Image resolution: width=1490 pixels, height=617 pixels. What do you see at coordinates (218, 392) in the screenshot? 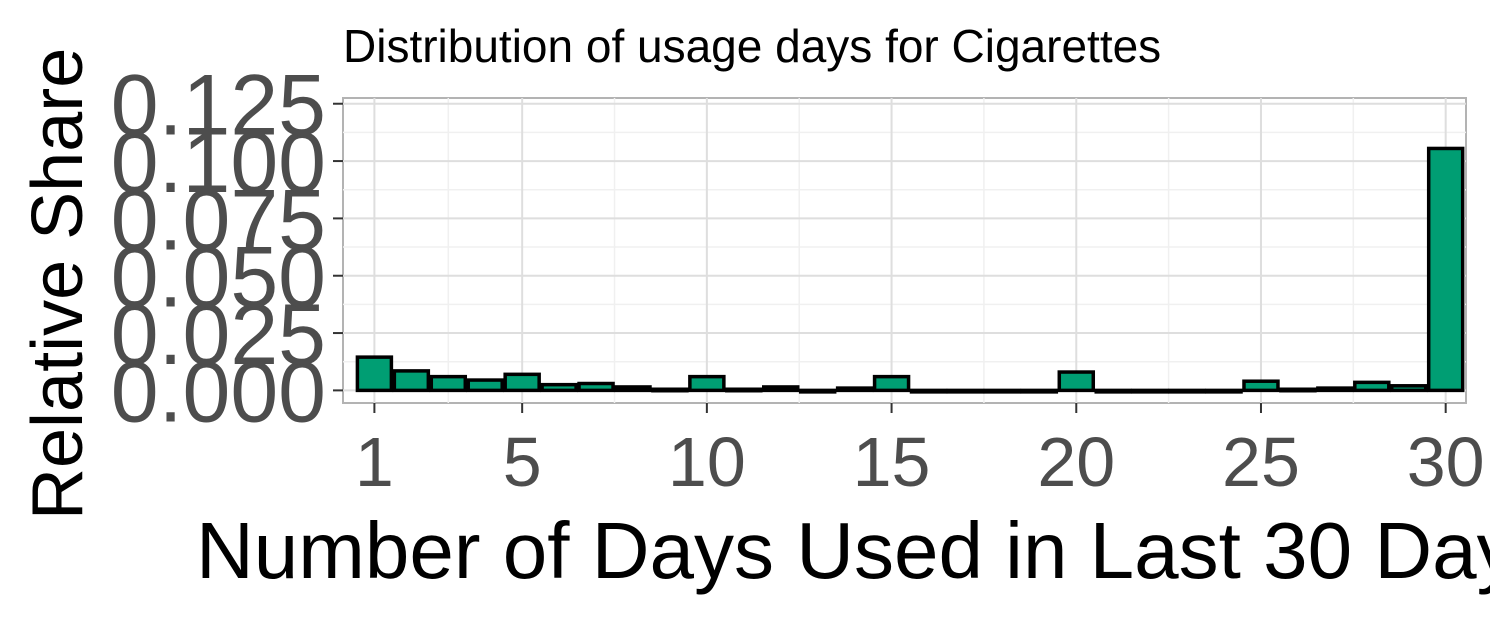
I see `y-tick-label: 0.000` at bounding box center [218, 392].